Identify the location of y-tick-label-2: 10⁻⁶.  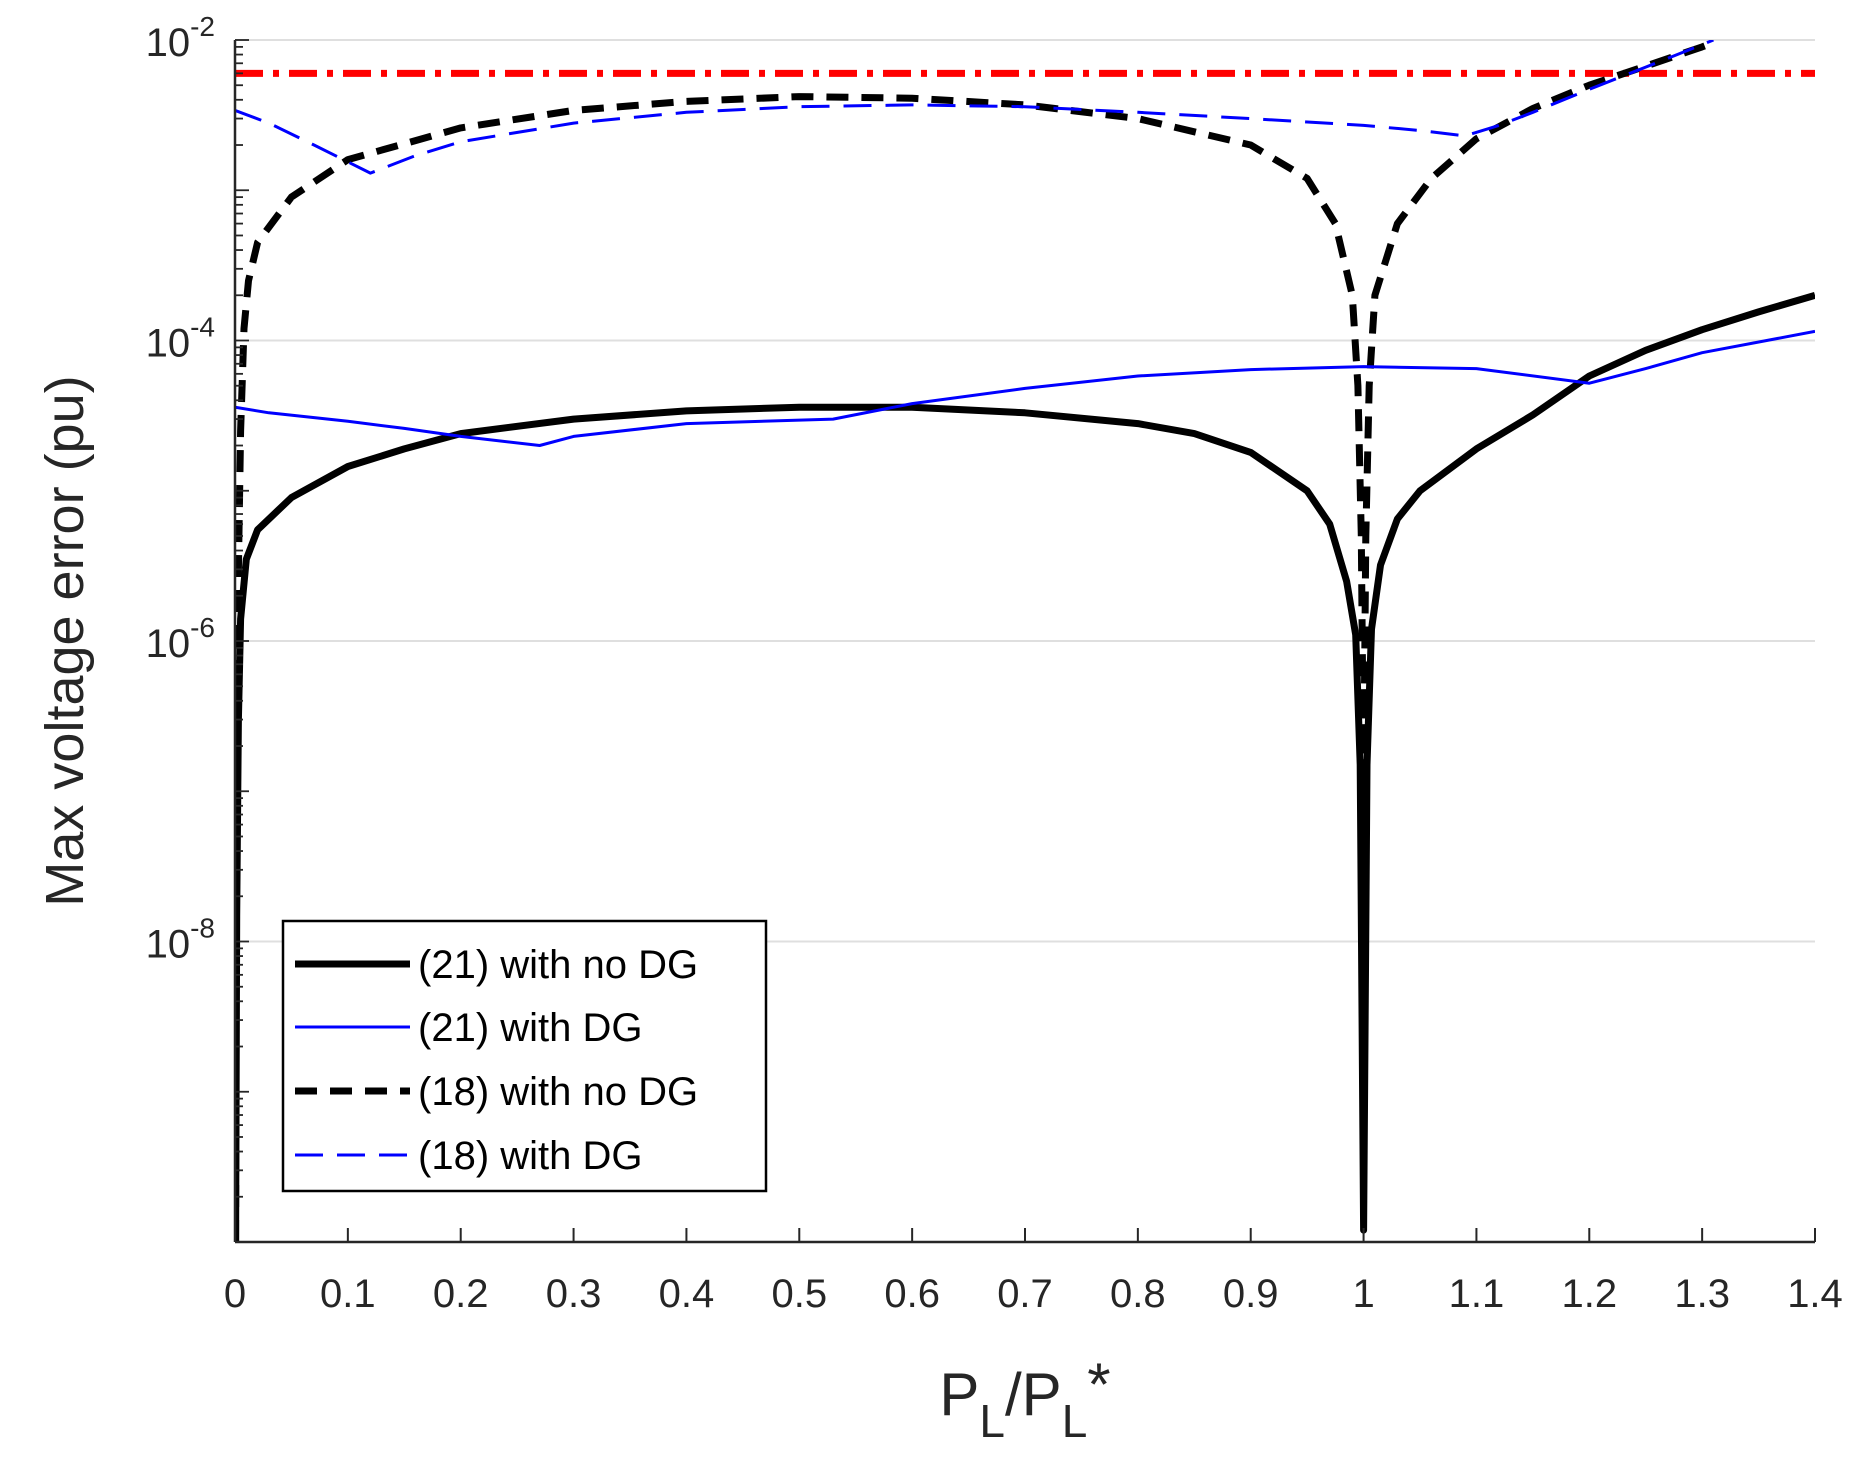
(180, 639).